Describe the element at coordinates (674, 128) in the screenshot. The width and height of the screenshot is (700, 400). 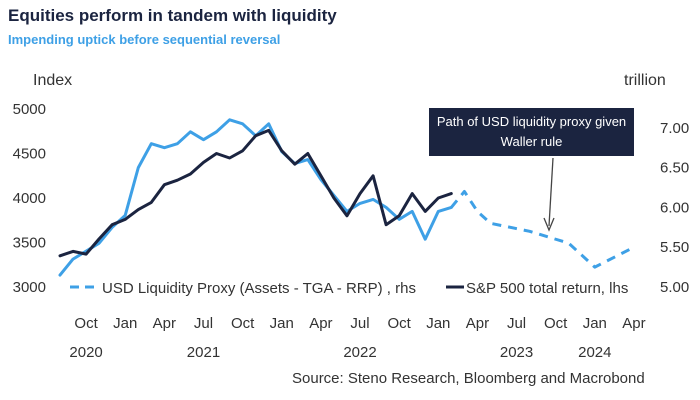
I see `right-y-tick-label: 7.00` at that location.